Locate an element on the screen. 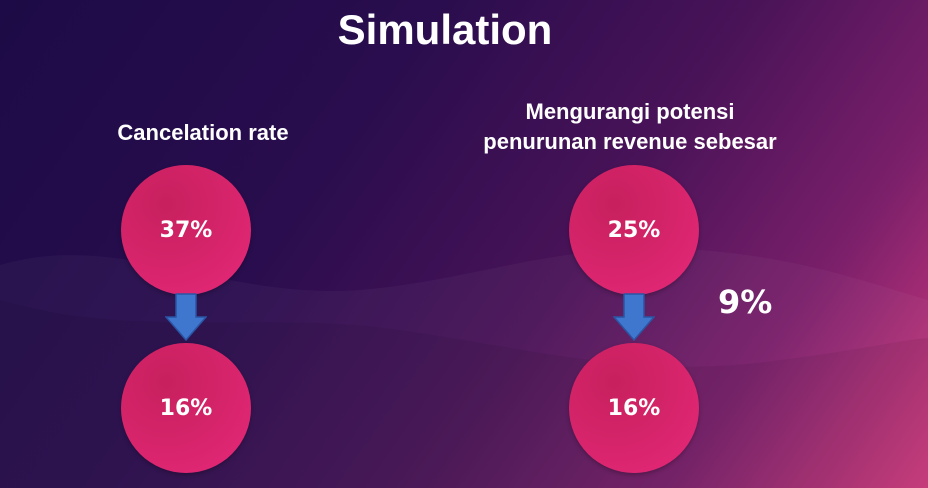 The image size is (928, 488). revenue-before-value: 25% is located at coordinates (634, 230).